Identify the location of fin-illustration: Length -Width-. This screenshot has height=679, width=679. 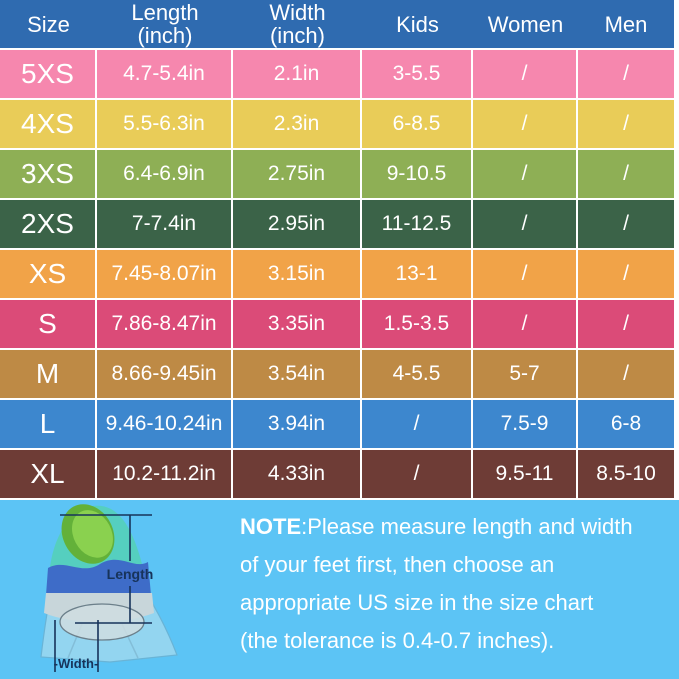
(109, 588).